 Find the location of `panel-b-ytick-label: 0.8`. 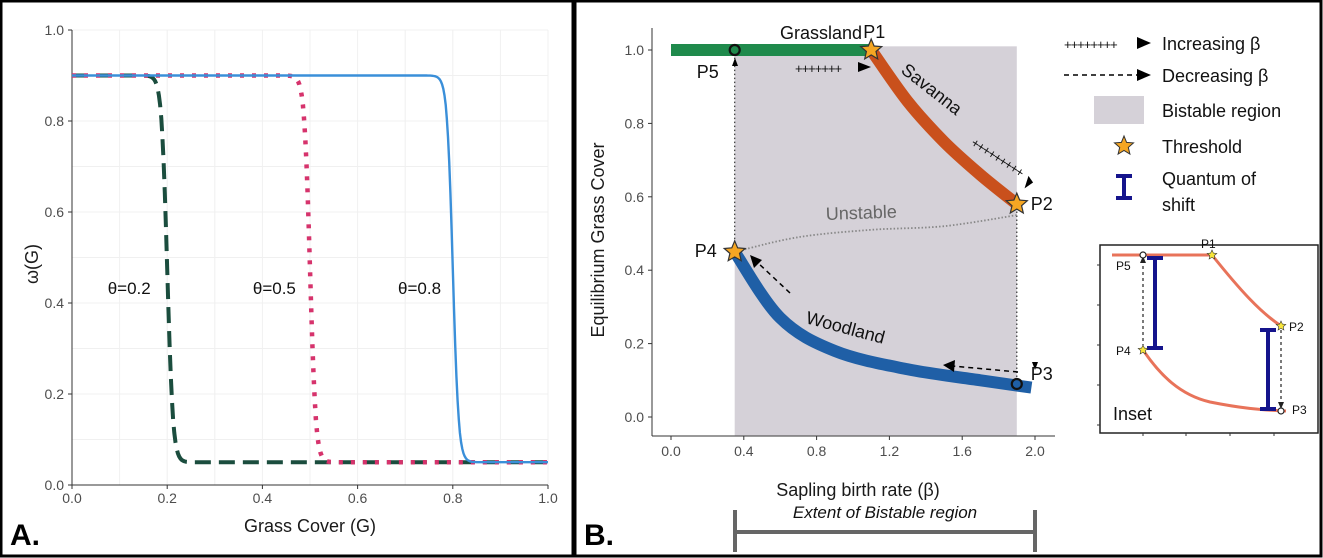

panel-b-ytick-label: 0.8 is located at coordinates (635, 123).